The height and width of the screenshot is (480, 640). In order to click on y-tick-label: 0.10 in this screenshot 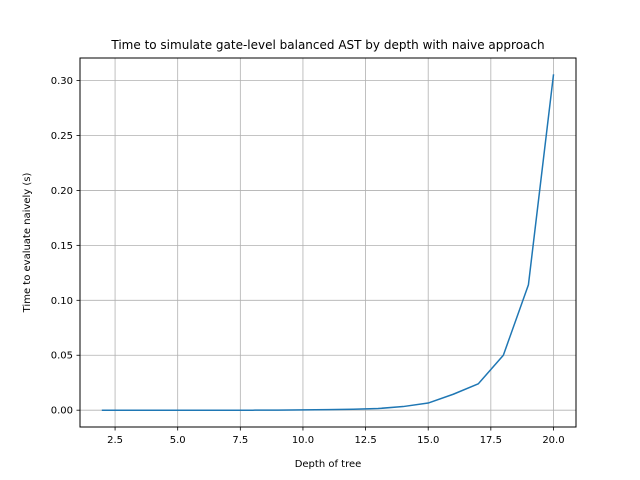, I will do `click(62, 301)`.